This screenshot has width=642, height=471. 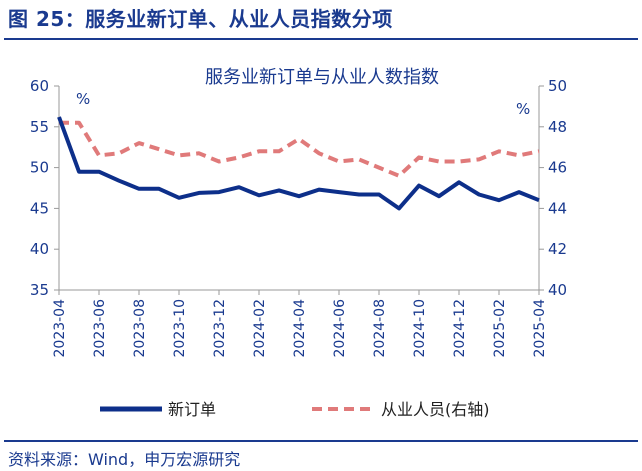 What do you see at coordinates (557, 290) in the screenshot?
I see `right-tick-label: 40` at bounding box center [557, 290].